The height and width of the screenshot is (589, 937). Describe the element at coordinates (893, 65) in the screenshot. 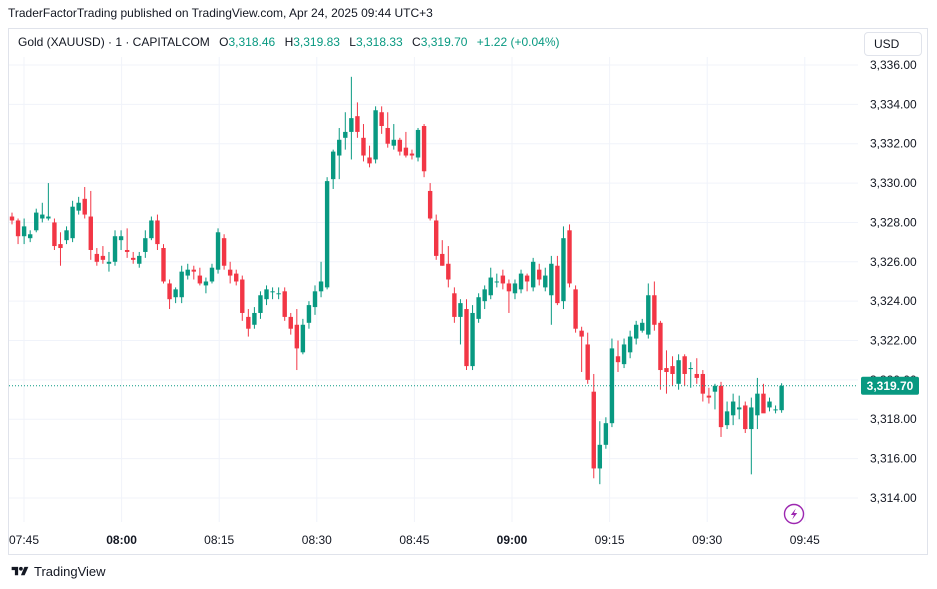

I see `price-tick-label: 3,336.00` at that location.